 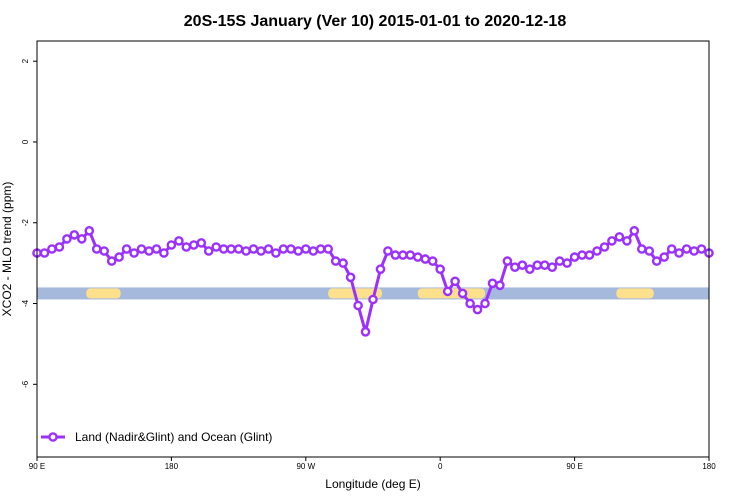 What do you see at coordinates (25, 384) in the screenshot?
I see `y-tick-label: -6` at bounding box center [25, 384].